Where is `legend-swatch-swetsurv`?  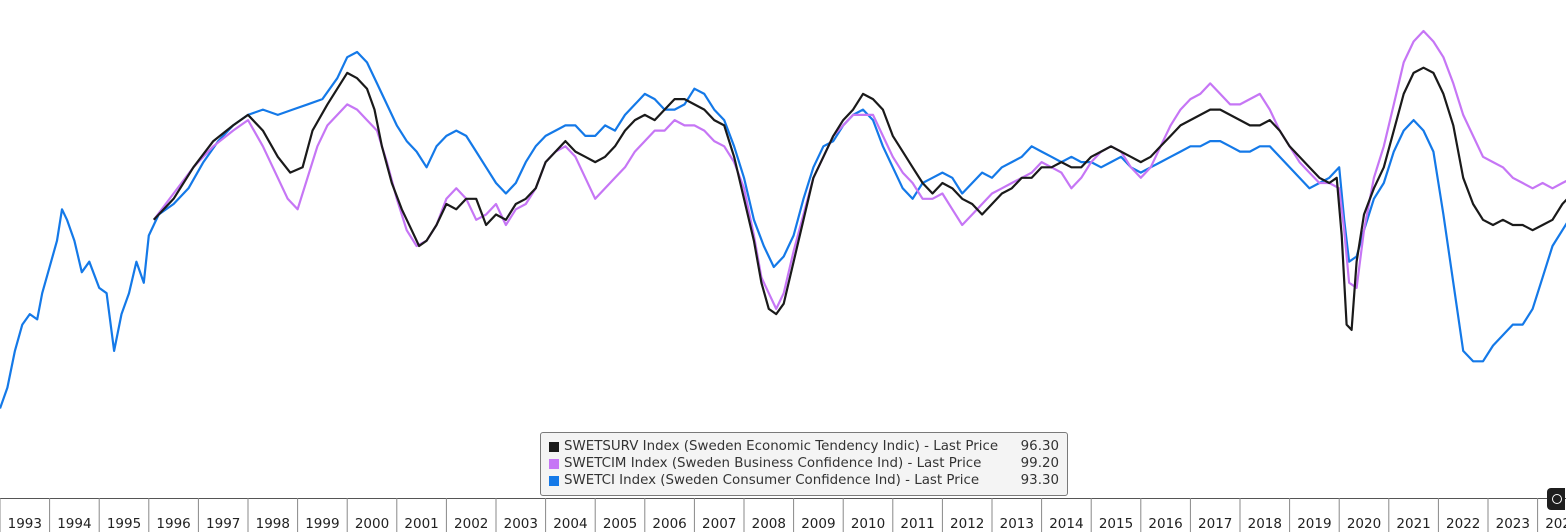
legend-swatch-swetsurv is located at coordinates (554, 446).